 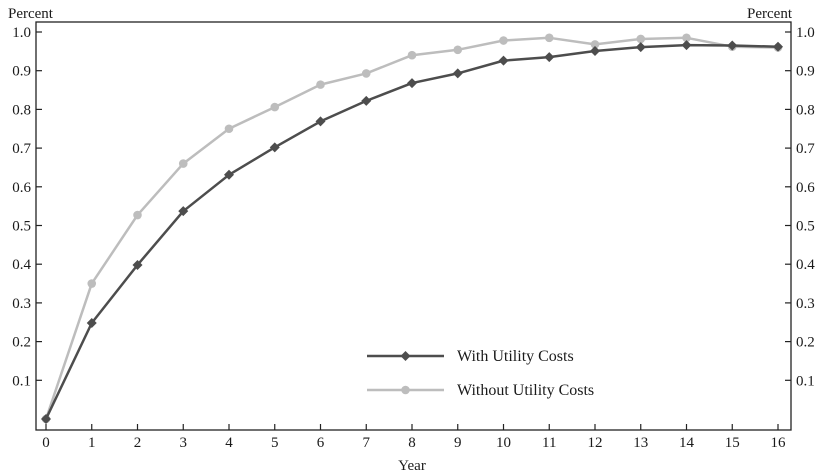 I want to click on x-tick-label: 11, so click(x=549, y=443).